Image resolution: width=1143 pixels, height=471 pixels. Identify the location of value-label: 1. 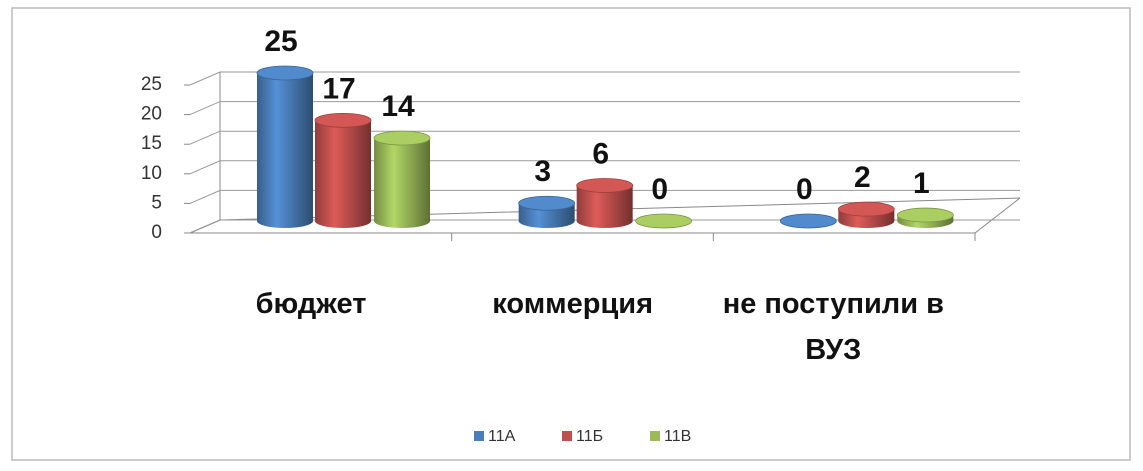
(921, 183).